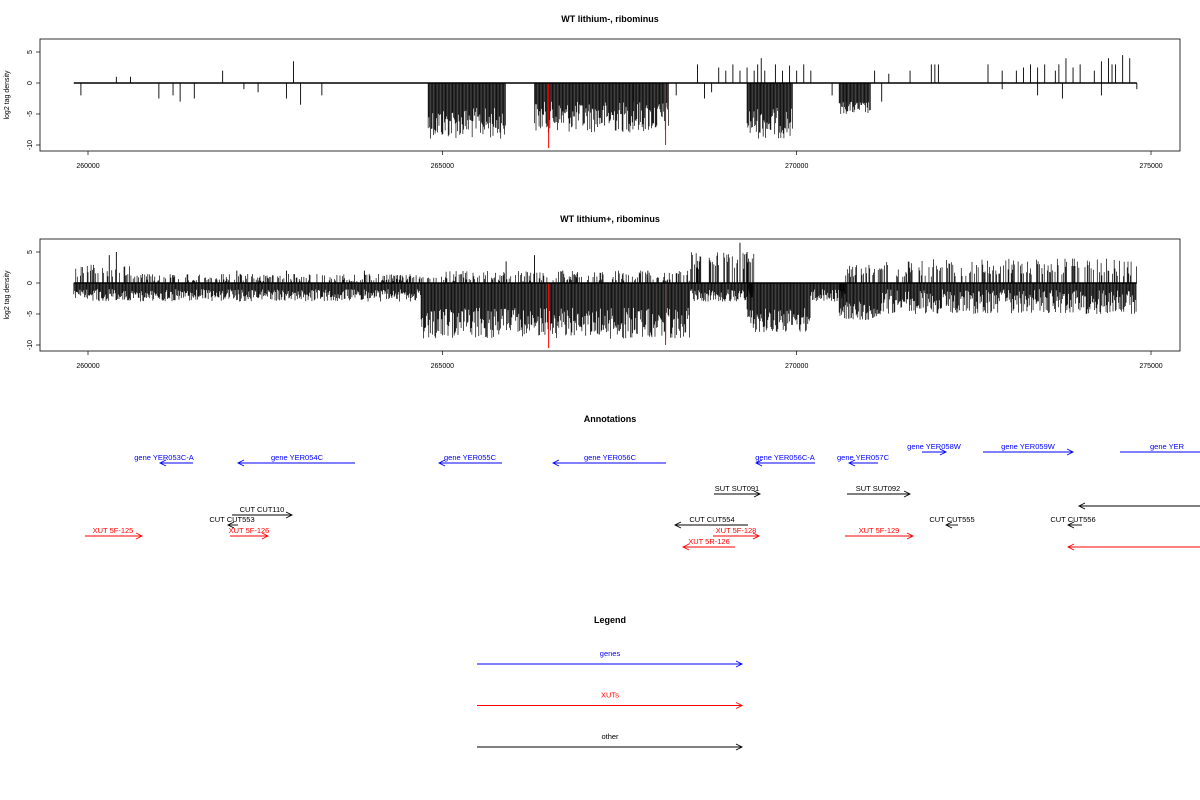  I want to click on annotation-label: gene YER054C, so click(297, 457).